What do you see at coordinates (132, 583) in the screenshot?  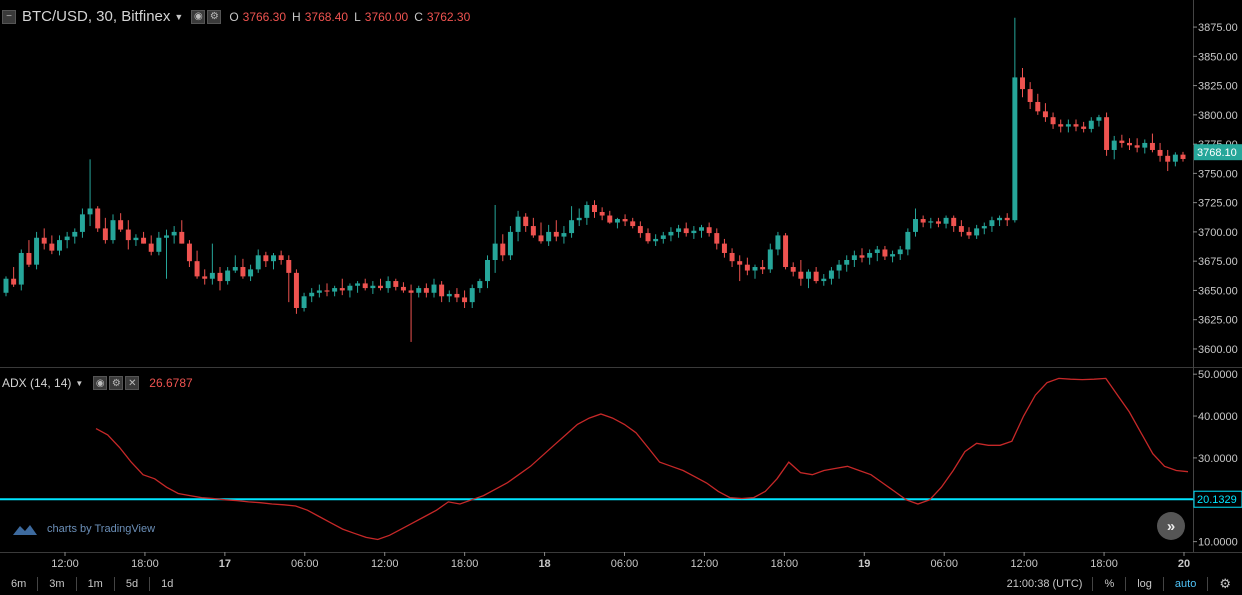 I see `range-5d-button: 5d` at bounding box center [132, 583].